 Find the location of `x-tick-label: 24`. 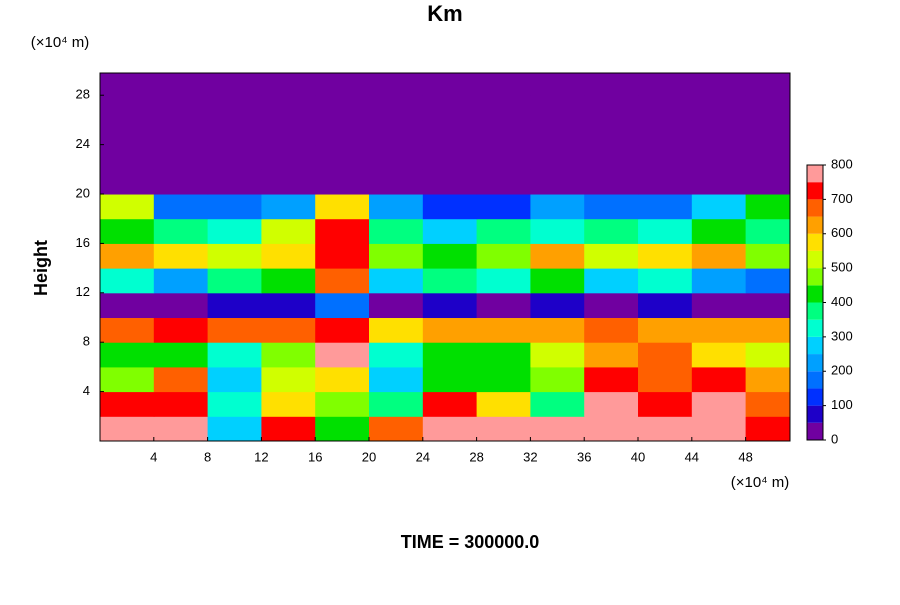

x-tick-label: 24 is located at coordinates (423, 456).